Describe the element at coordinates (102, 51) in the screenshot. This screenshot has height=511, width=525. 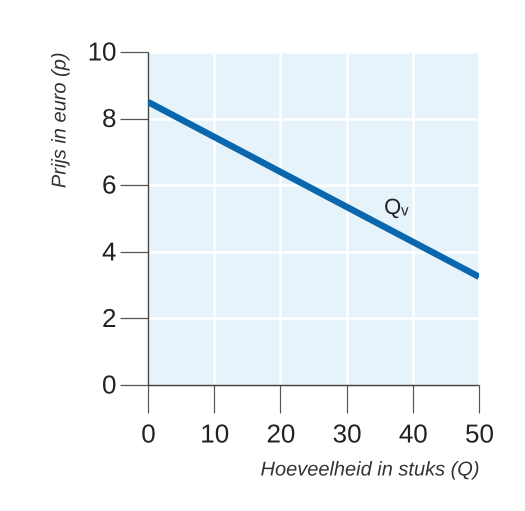
I see `y-tick-label: 10` at that location.